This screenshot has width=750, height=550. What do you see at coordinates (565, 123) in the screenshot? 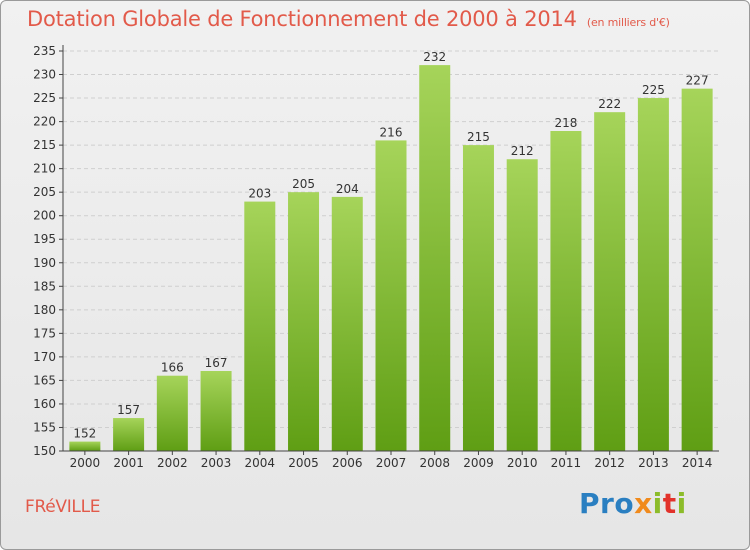
I see `data-label: 218` at bounding box center [565, 123].